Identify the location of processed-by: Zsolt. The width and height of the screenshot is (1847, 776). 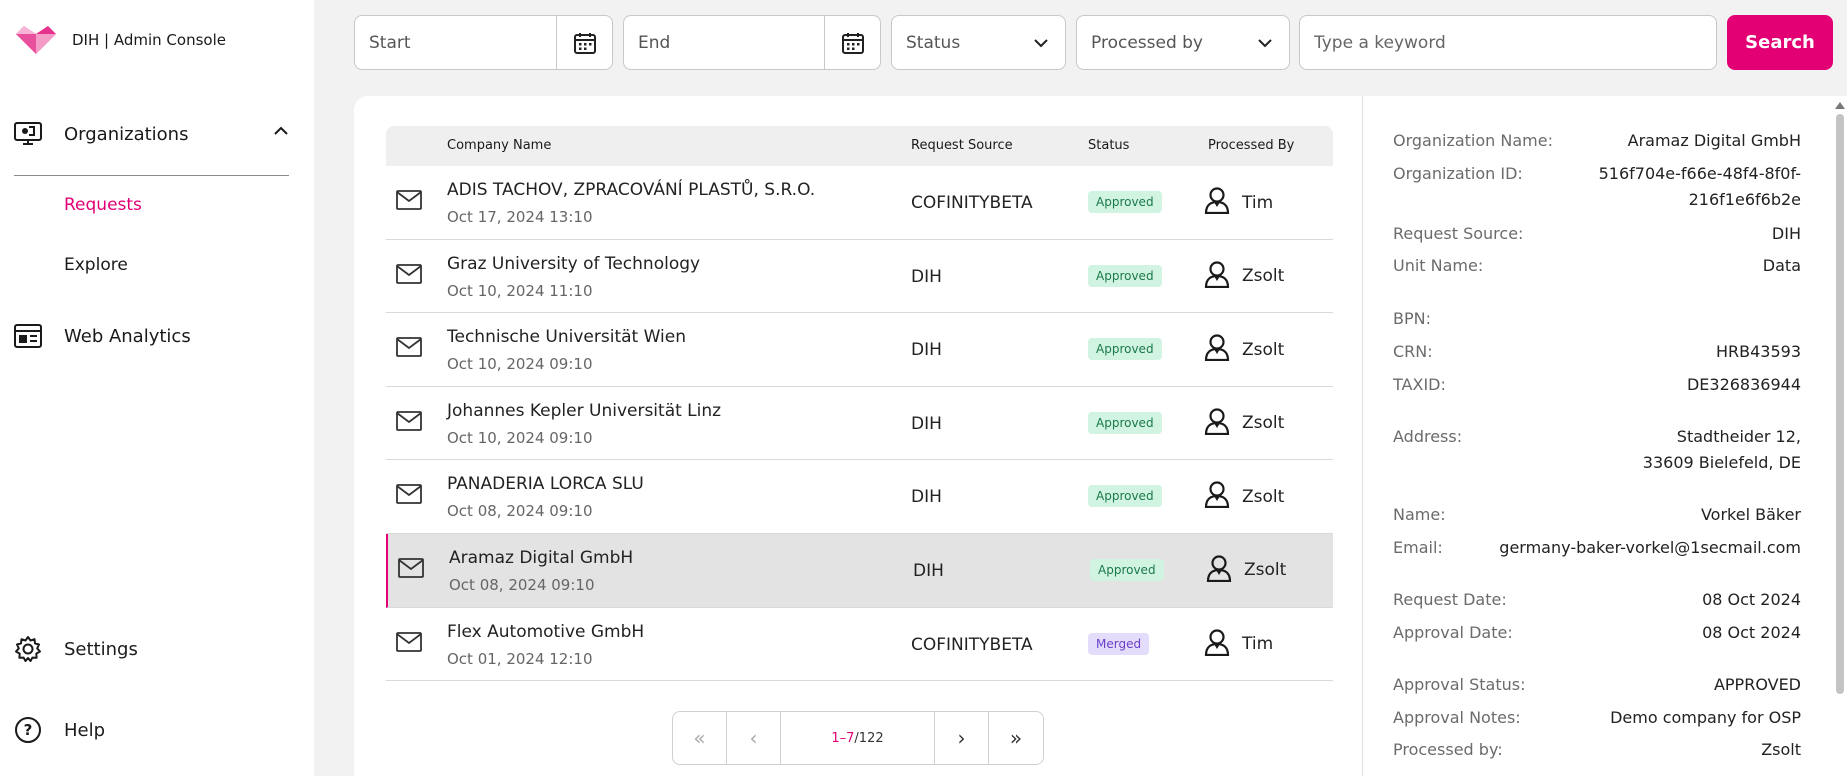
(1244, 349).